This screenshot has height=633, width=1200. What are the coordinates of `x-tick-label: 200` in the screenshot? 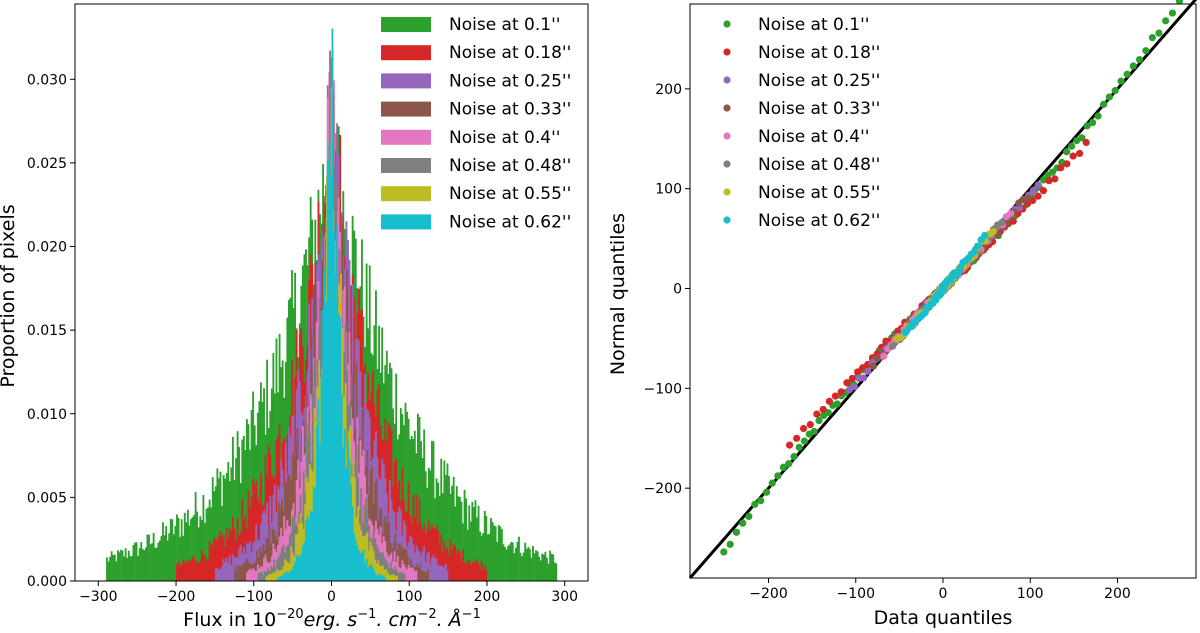 It's located at (487, 597).